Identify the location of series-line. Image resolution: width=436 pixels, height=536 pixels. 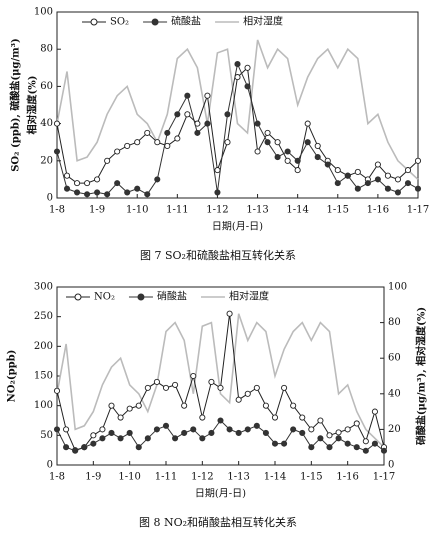
(220, 435).